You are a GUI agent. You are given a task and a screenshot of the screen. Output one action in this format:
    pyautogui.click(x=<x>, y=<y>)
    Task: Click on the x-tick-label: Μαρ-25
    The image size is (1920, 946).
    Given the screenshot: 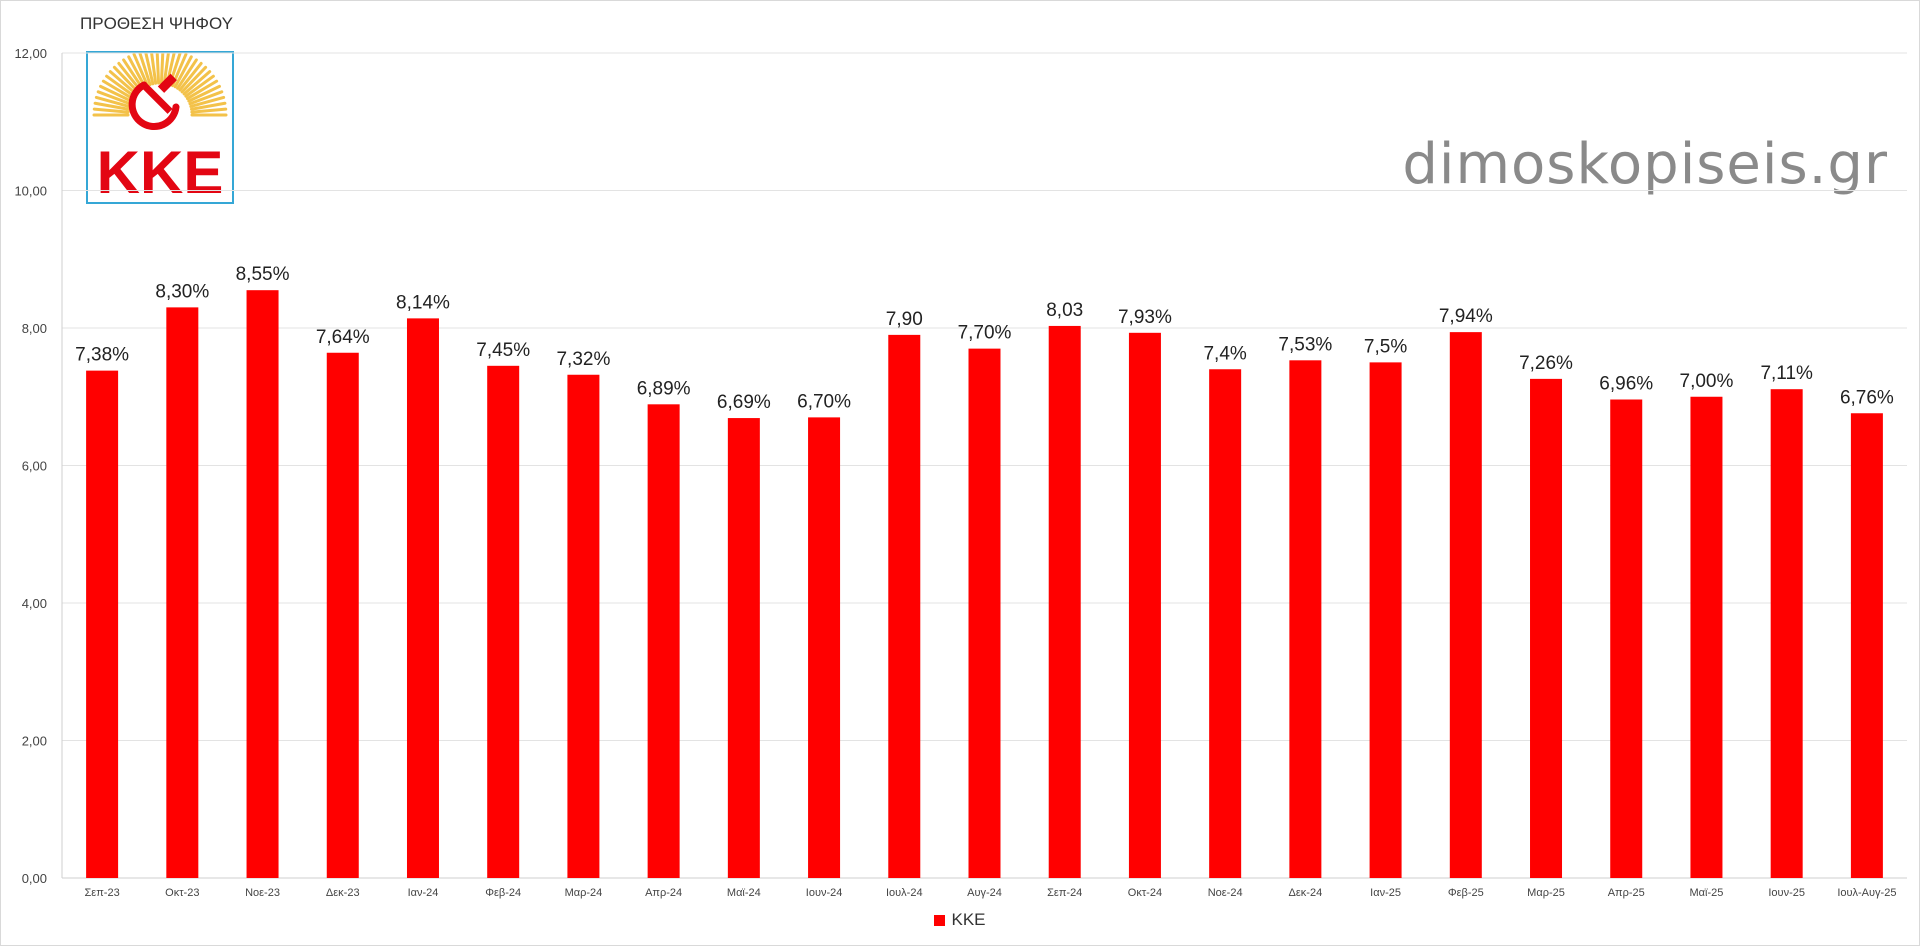 What is the action you would take?
    pyautogui.click(x=1546, y=893)
    